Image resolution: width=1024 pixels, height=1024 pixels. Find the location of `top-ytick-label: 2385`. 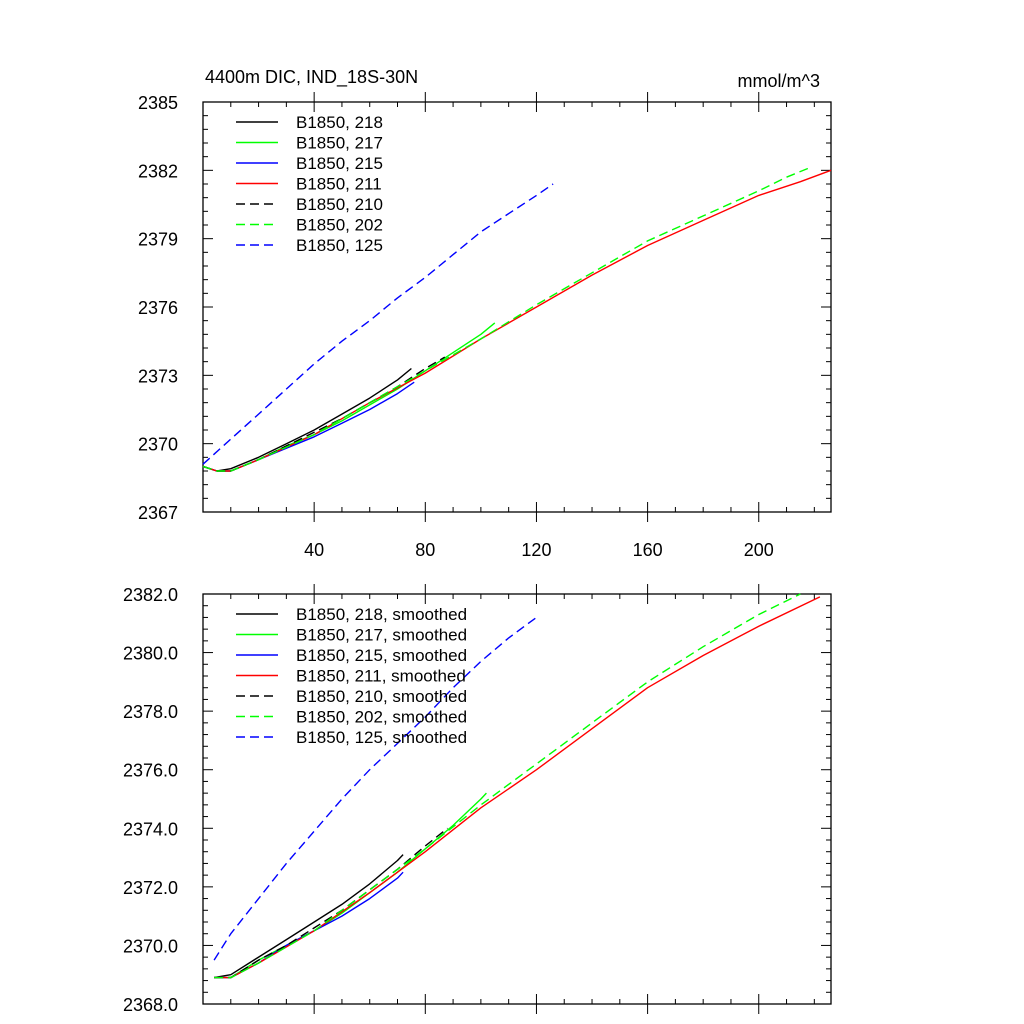

top-ytick-label: 2385 is located at coordinates (158, 103).